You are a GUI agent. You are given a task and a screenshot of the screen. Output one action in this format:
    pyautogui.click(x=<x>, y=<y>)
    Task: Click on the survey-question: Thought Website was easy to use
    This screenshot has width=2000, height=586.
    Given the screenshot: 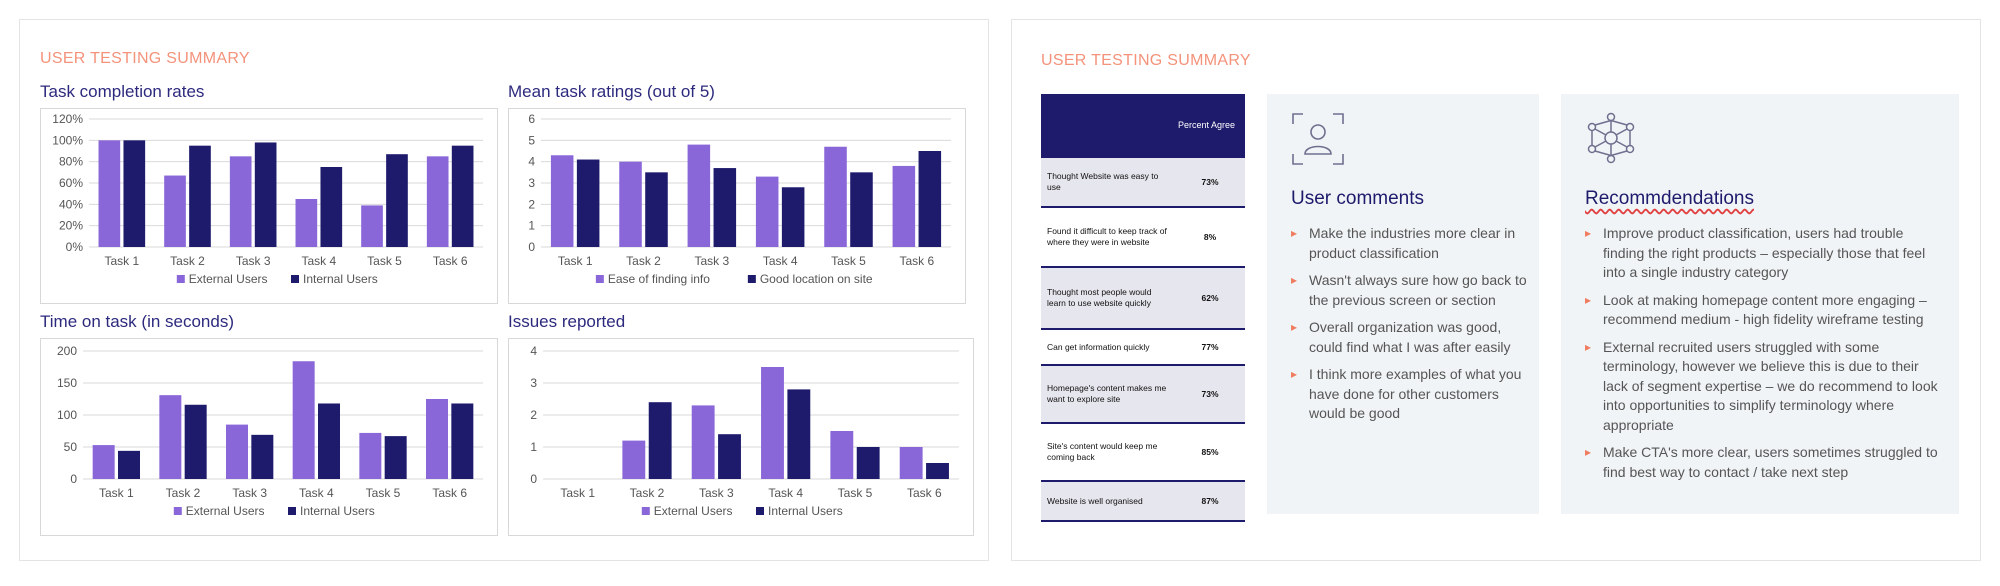 What is the action you would take?
    pyautogui.click(x=1103, y=181)
    